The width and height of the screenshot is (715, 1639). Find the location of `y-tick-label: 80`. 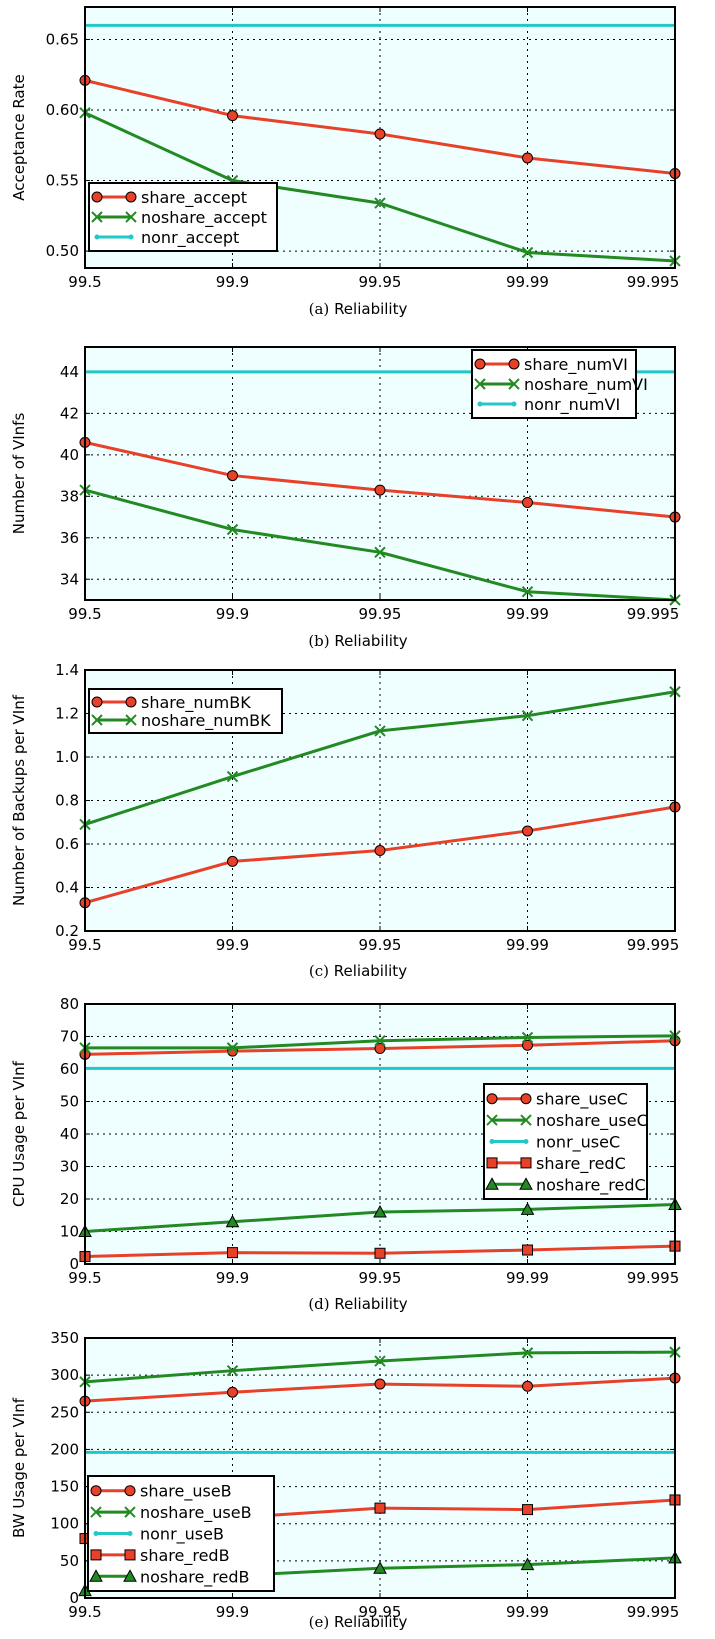

y-tick-label: 80 is located at coordinates (69, 1004).